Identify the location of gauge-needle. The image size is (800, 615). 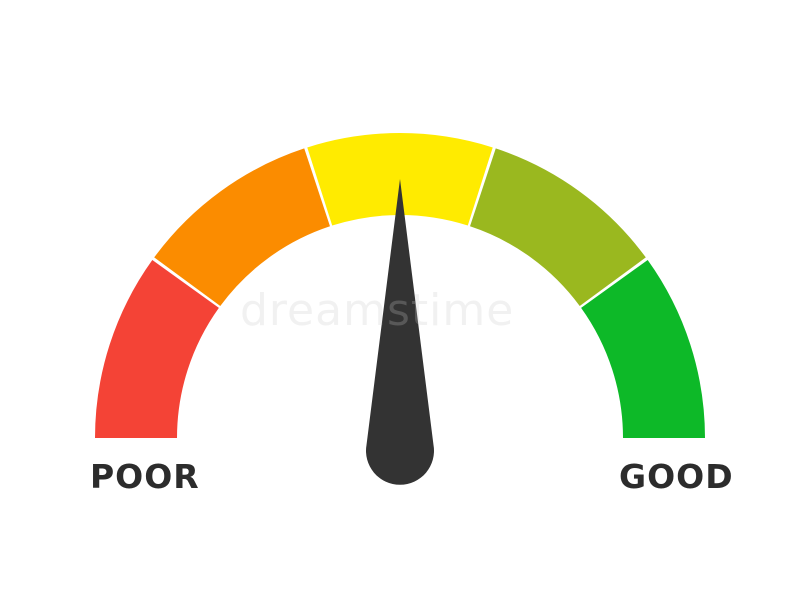
(400, 332).